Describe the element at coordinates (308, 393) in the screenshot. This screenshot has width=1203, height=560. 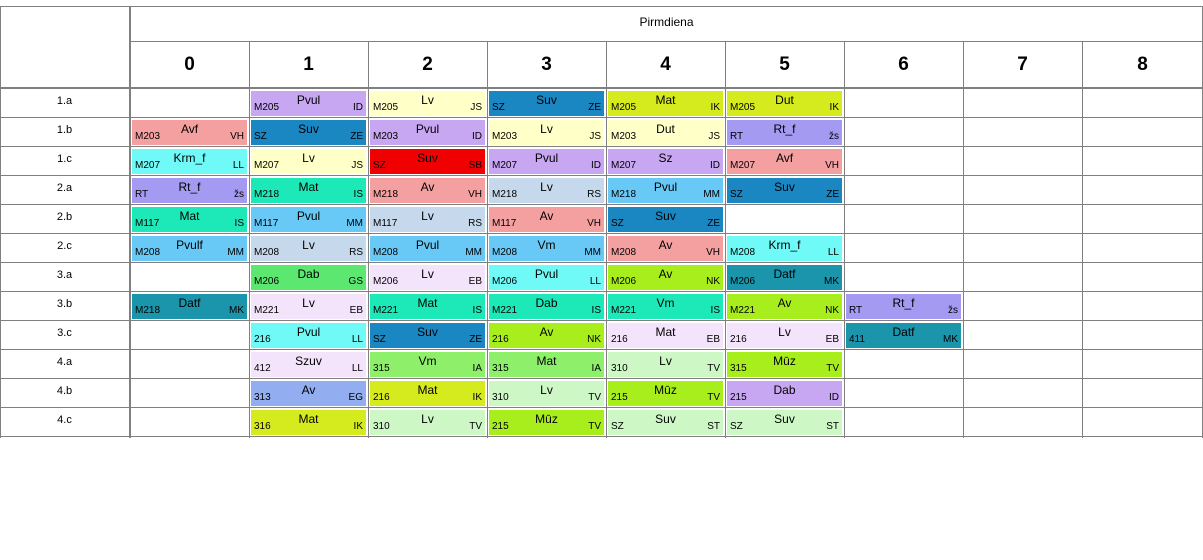
I see `lesson-cell: Av 313 EG` at that location.